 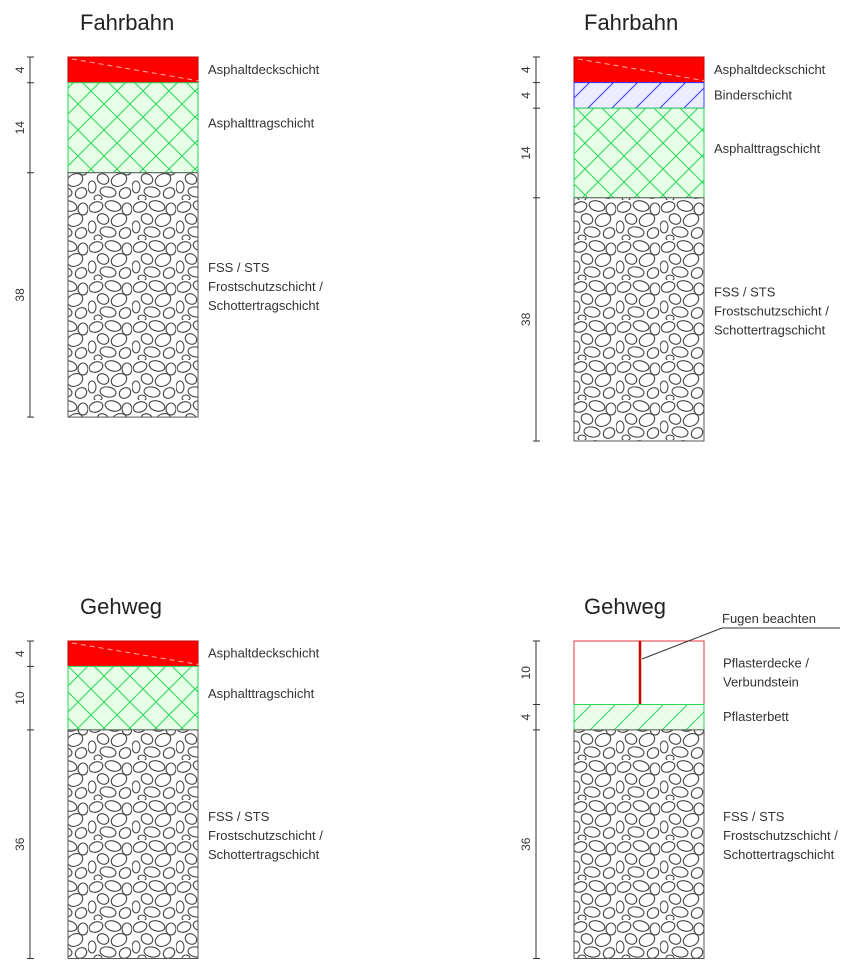 I want to click on layer-label: Pflasterbett, so click(x=756, y=716).